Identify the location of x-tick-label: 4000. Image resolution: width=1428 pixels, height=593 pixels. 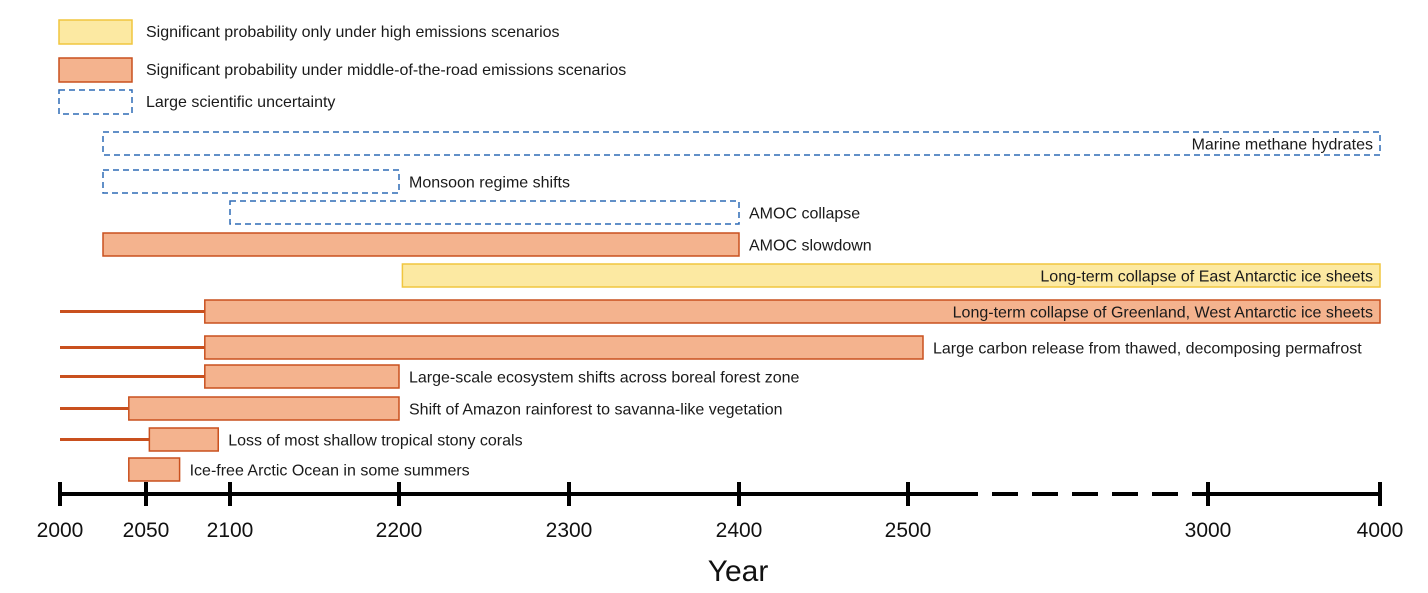
(1380, 530).